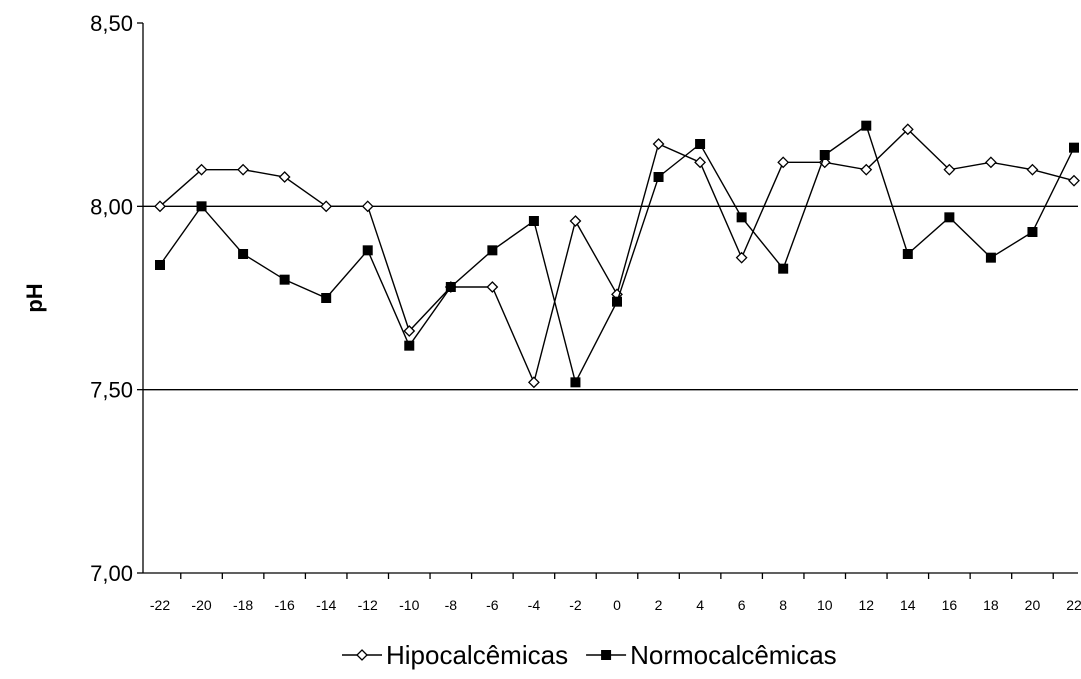  I want to click on y-tick-label: 7,50, so click(111, 390).